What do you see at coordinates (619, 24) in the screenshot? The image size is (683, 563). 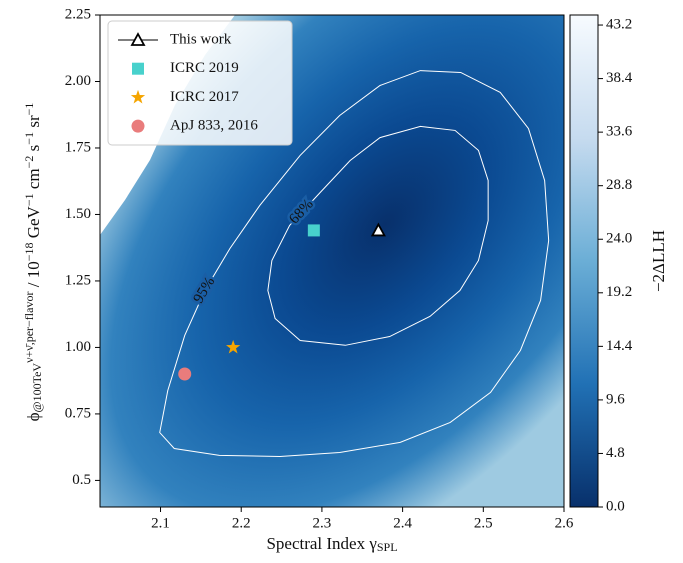 I see `colorbar-tick-label: 43.2` at bounding box center [619, 24].